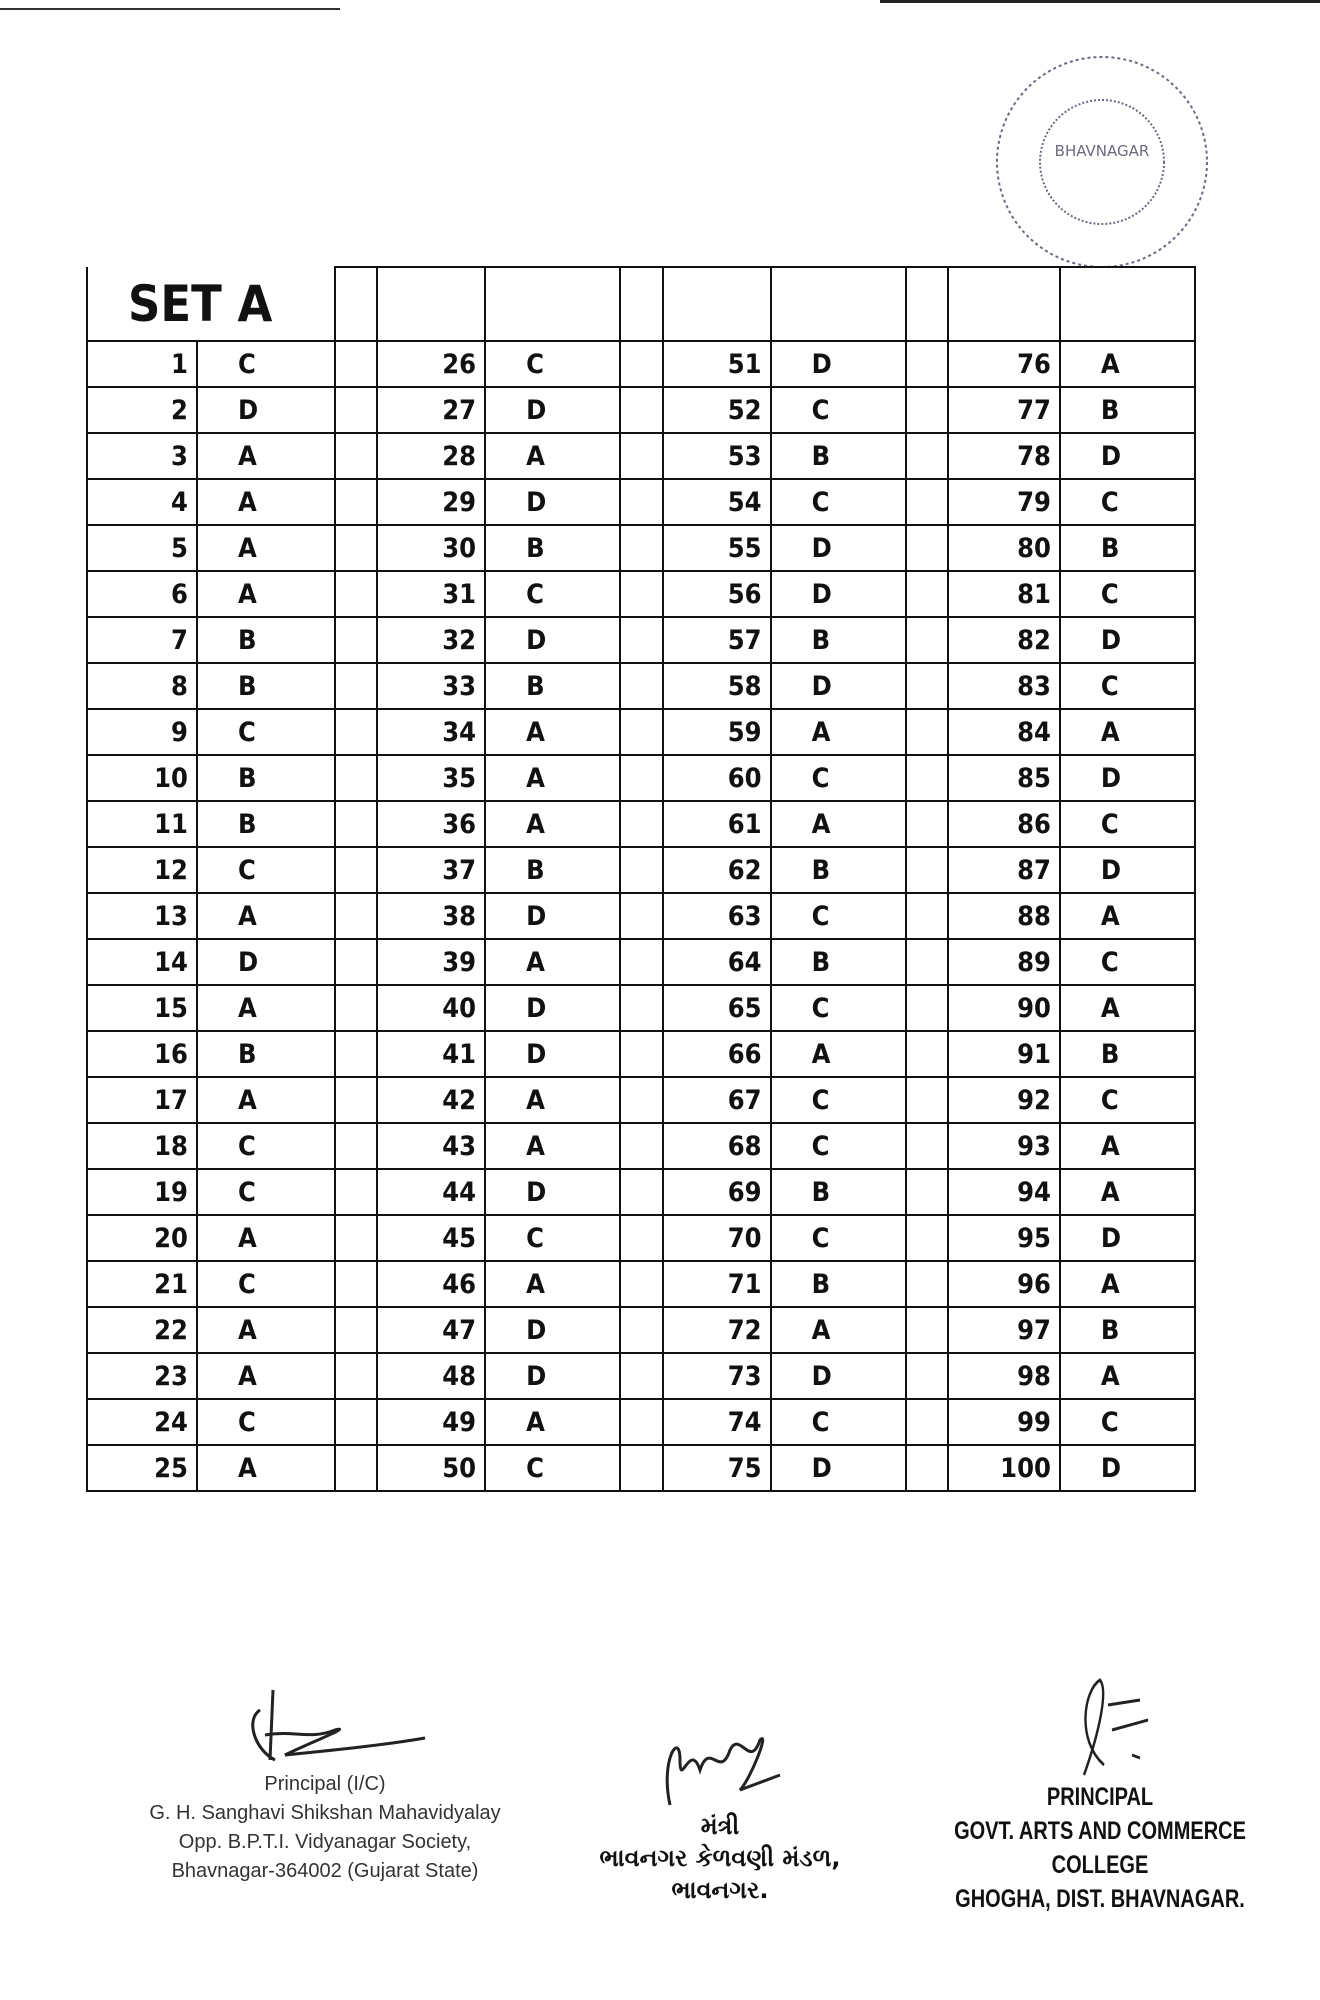 This screenshot has height=2000, width=1320. What do you see at coordinates (431, 1008) in the screenshot?
I see `question-number: 40` at bounding box center [431, 1008].